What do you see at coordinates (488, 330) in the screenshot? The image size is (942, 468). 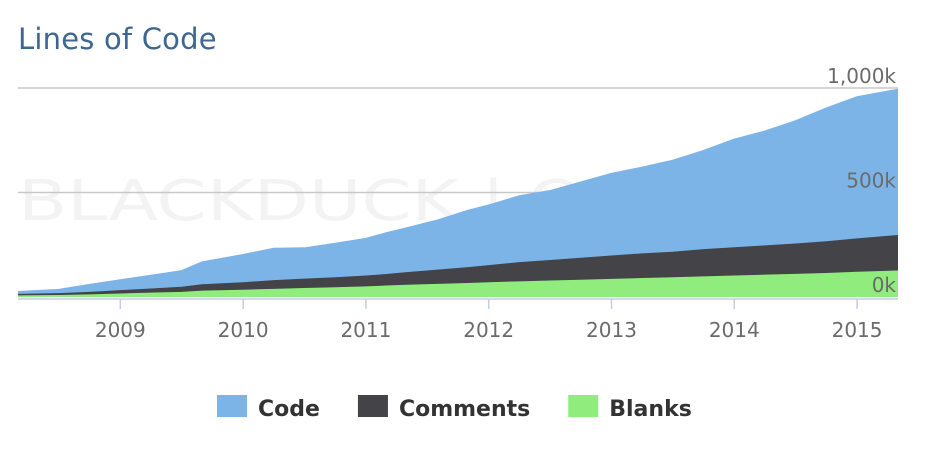 I see `x-tick-label-2012: 2012` at bounding box center [488, 330].